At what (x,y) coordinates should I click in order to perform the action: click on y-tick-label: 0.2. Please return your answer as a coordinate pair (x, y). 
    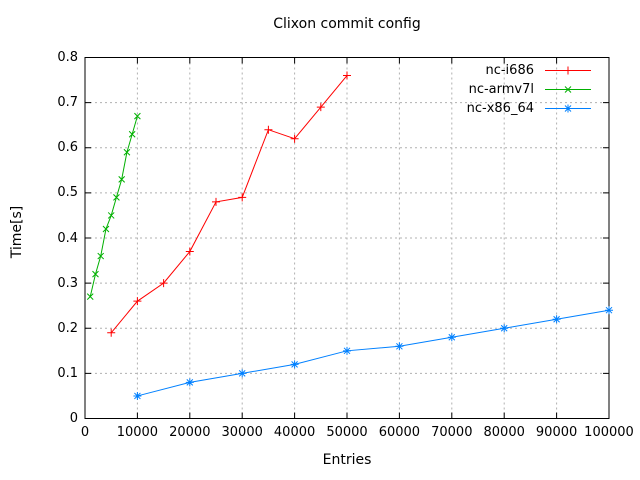
    Looking at the image, I should click on (67, 328).